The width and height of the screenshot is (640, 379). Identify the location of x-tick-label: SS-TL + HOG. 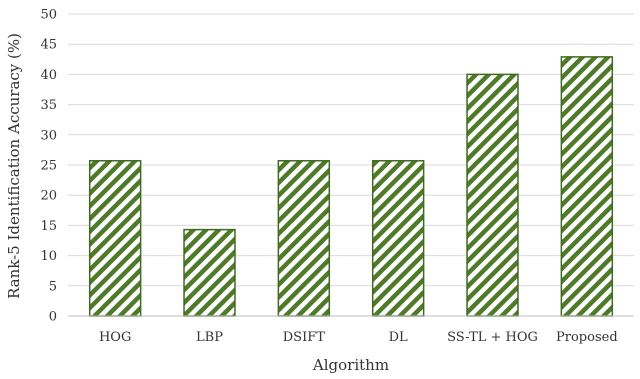
(492, 337).